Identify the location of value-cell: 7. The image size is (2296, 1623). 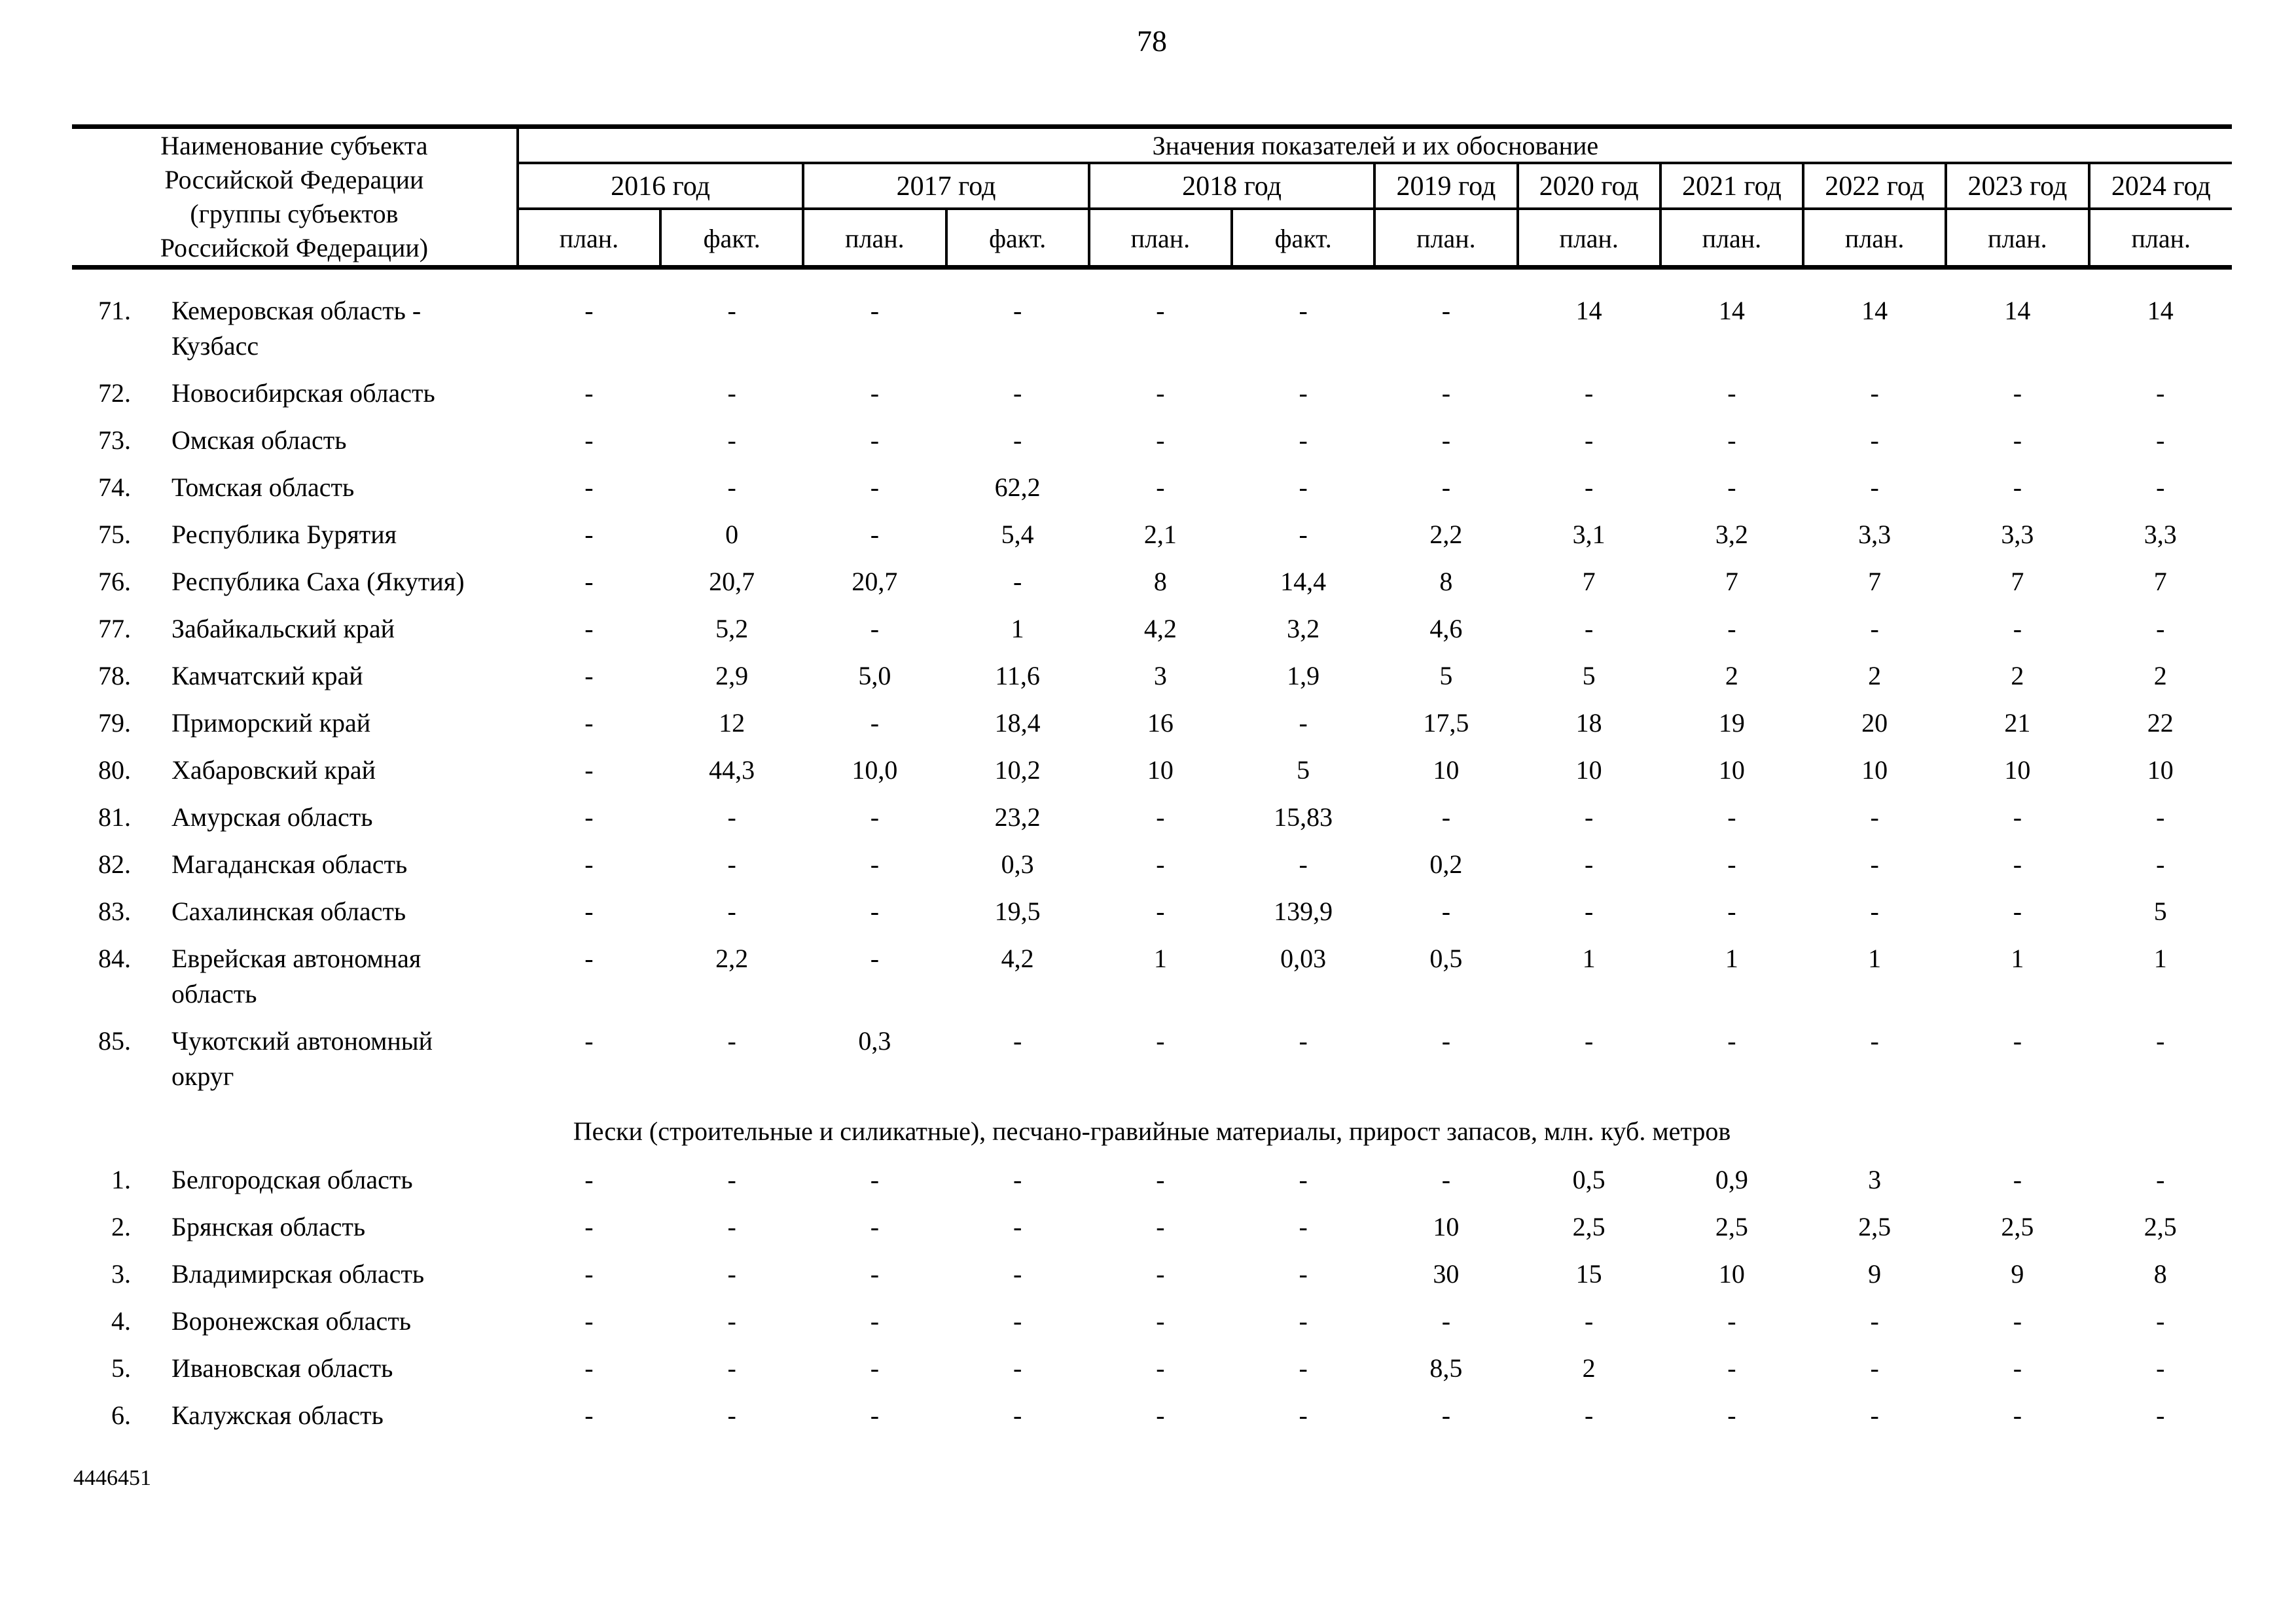
(1589, 581).